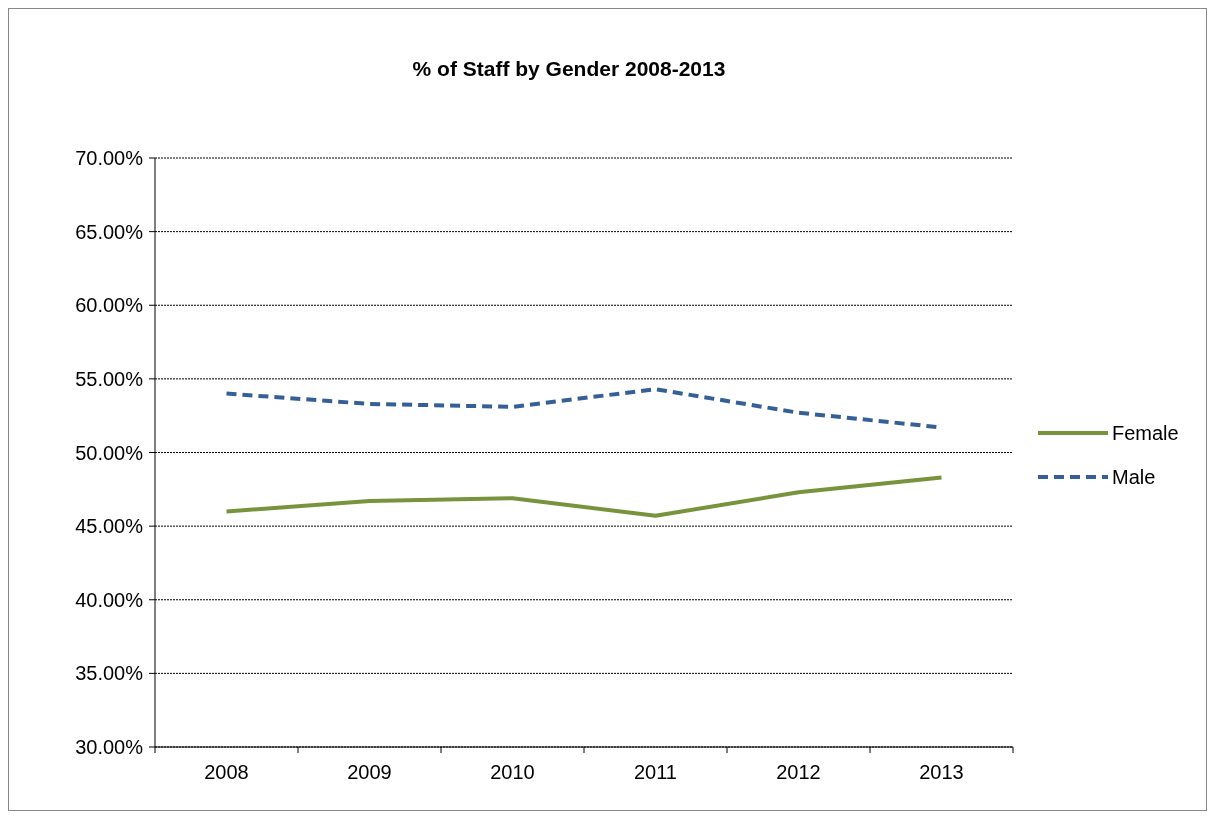 The width and height of the screenshot is (1215, 819). What do you see at coordinates (512, 772) in the screenshot?
I see `x-tick-label: 2010` at bounding box center [512, 772].